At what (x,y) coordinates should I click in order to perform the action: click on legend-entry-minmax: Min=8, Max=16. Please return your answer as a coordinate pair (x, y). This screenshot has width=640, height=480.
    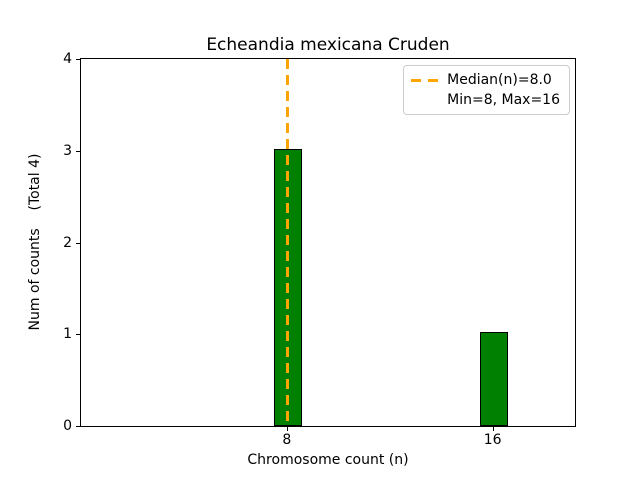
    Looking at the image, I should click on (485, 100).